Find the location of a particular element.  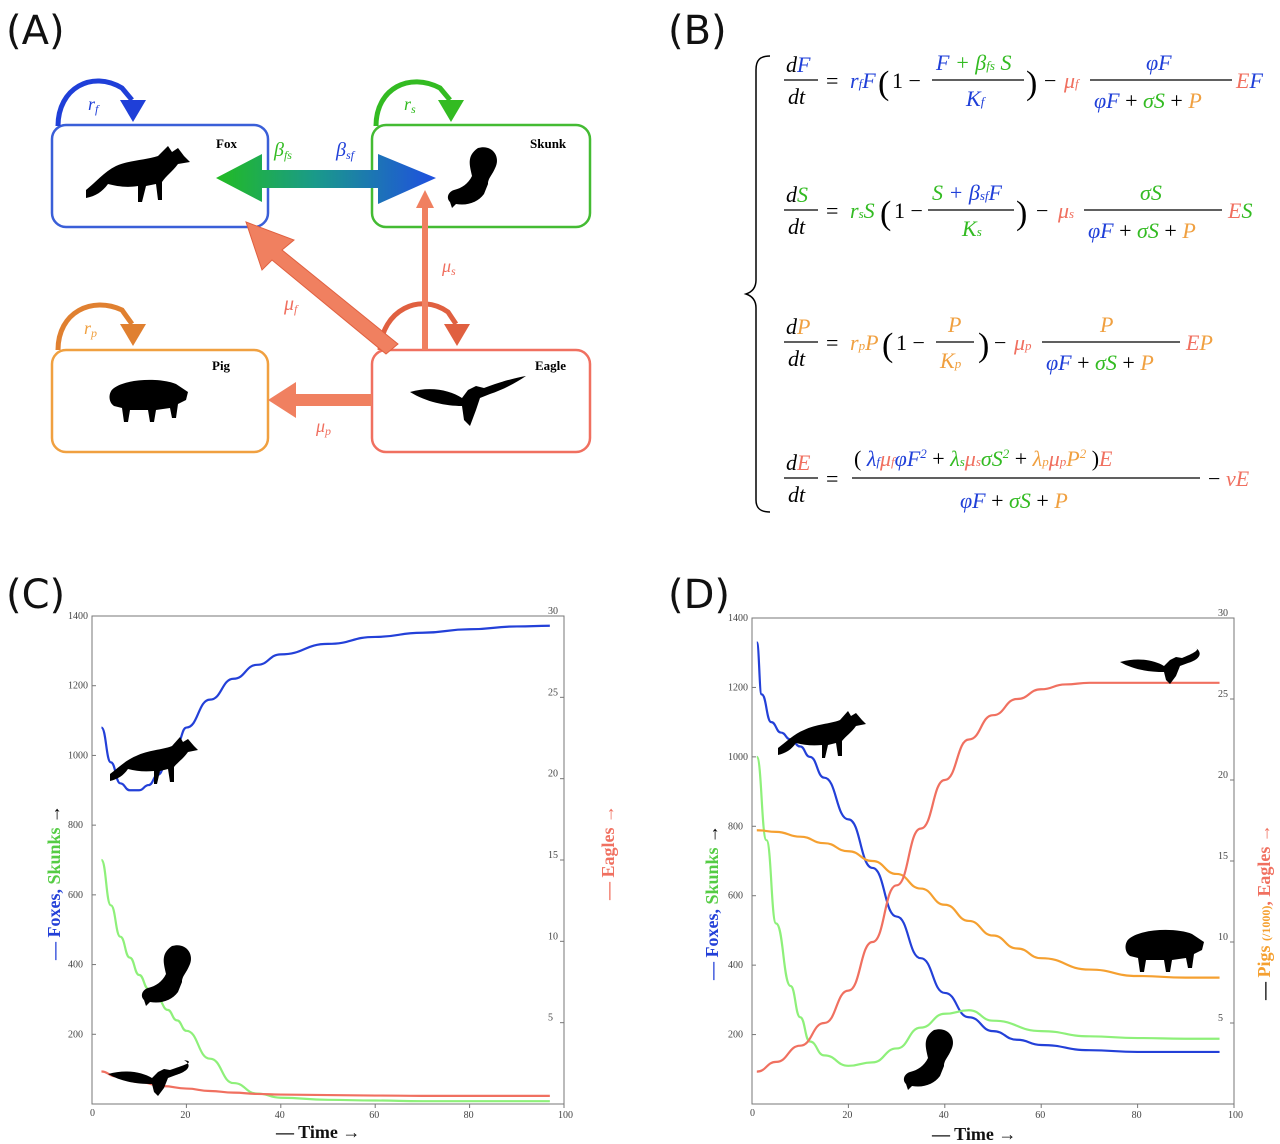

panel-label-d: (D) is located at coordinates (699, 595).